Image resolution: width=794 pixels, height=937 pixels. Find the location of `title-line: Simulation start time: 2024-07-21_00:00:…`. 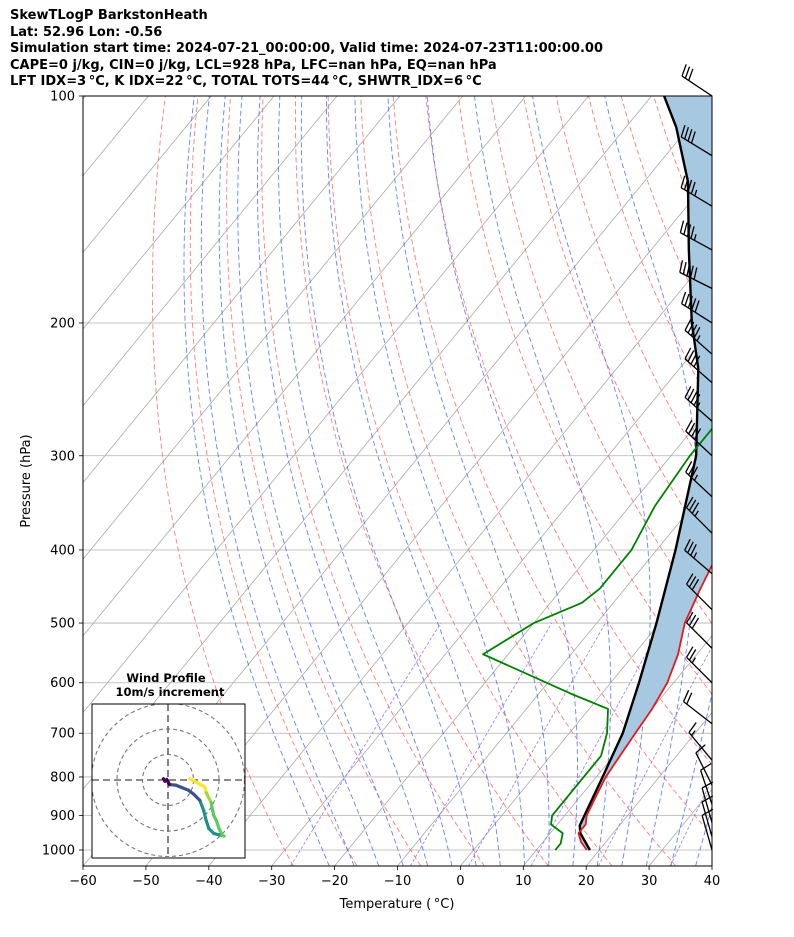

title-line: Simulation start time: 2024-07-21_00:00:… is located at coordinates (306, 48).